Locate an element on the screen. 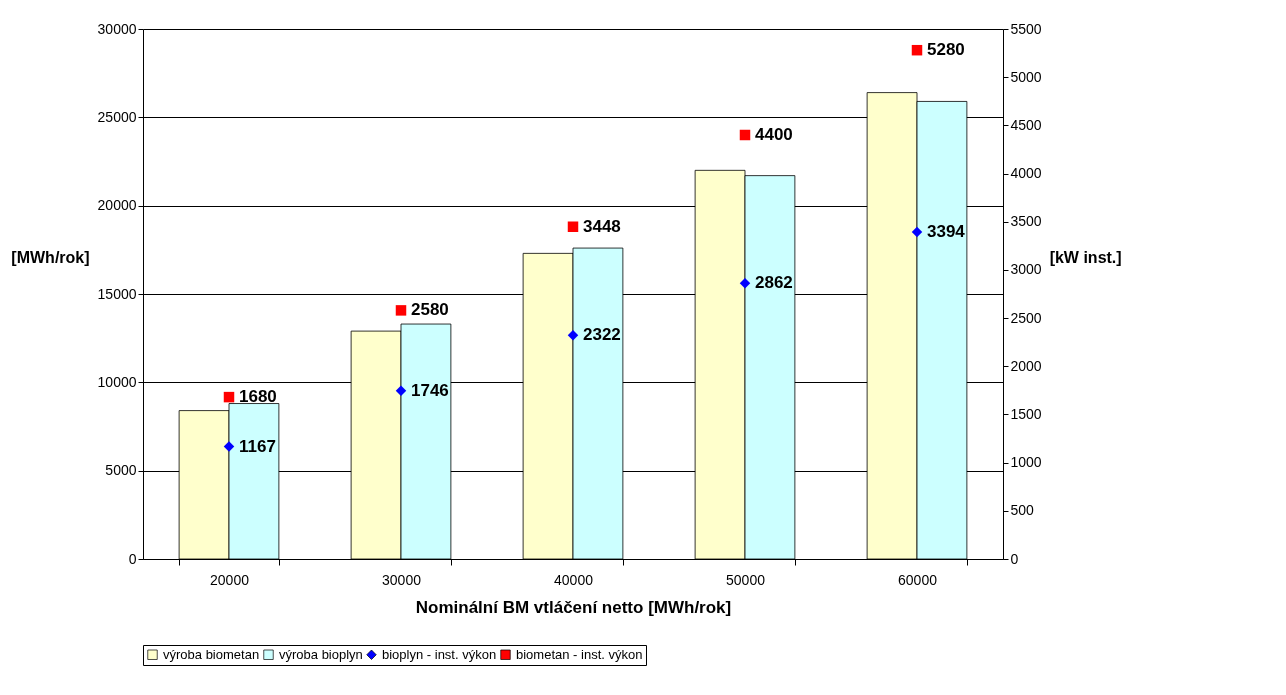 The image size is (1286, 695). y2-tick-label: 3500 is located at coordinates (1026, 221).